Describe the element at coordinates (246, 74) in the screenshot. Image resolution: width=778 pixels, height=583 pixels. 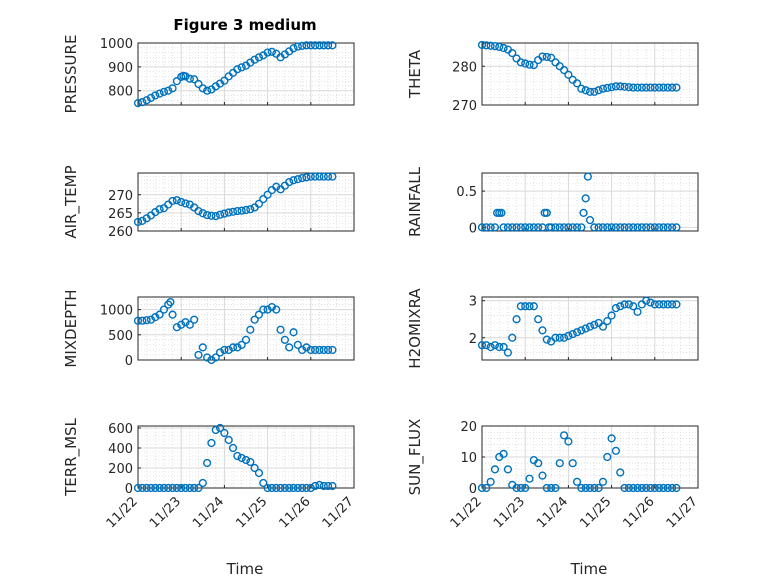
I see `plot-area-pressure` at that location.